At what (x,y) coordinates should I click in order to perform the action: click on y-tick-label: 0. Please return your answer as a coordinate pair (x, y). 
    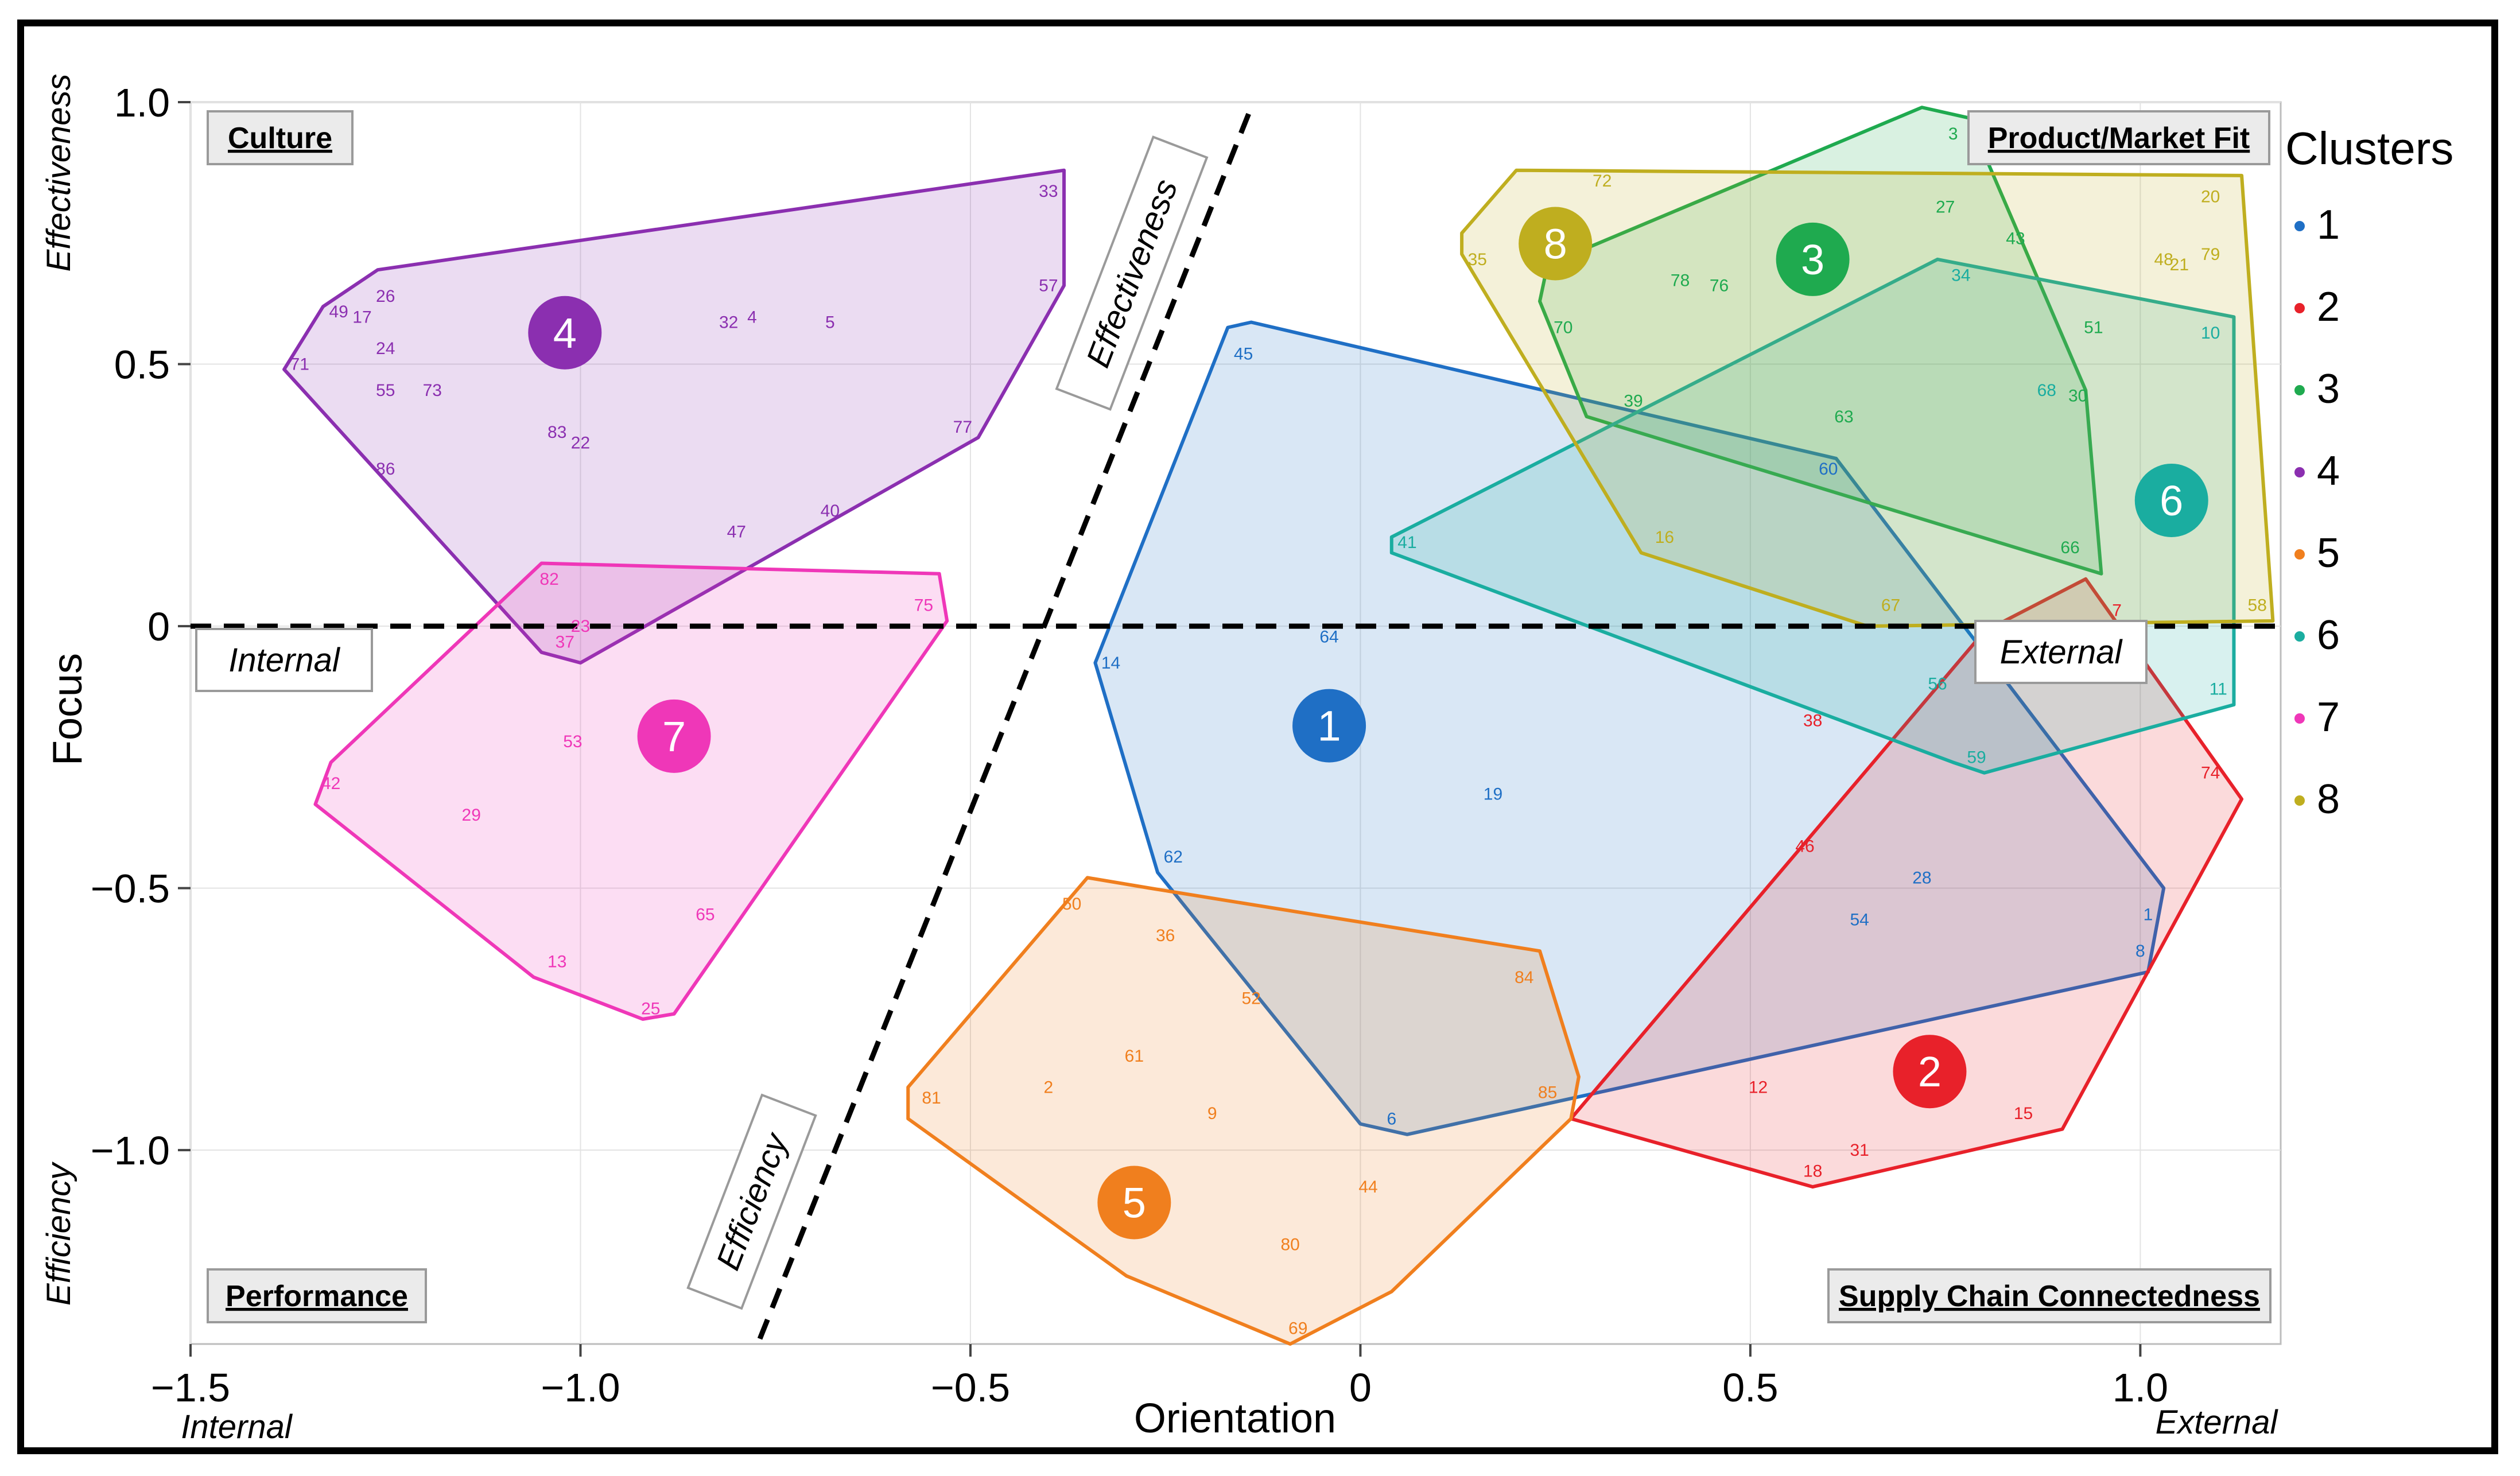
    Looking at the image, I should click on (158, 626).